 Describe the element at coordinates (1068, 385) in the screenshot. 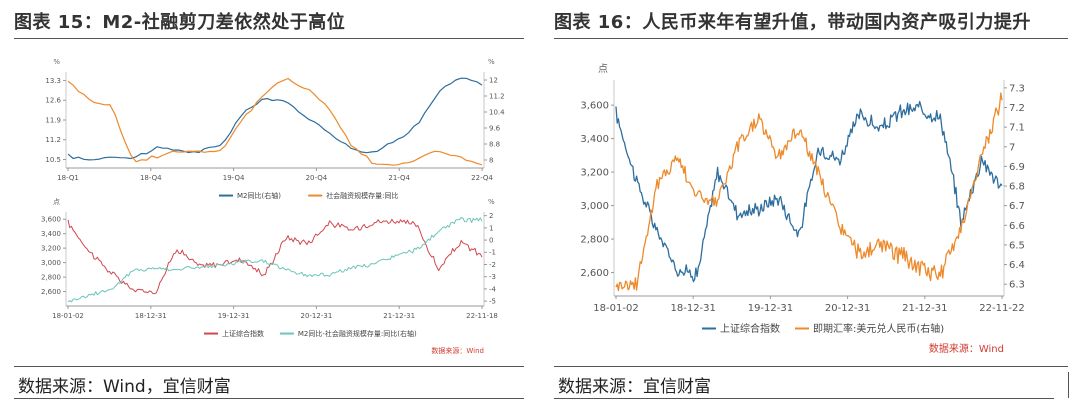

I see `right-corner-rule` at that location.